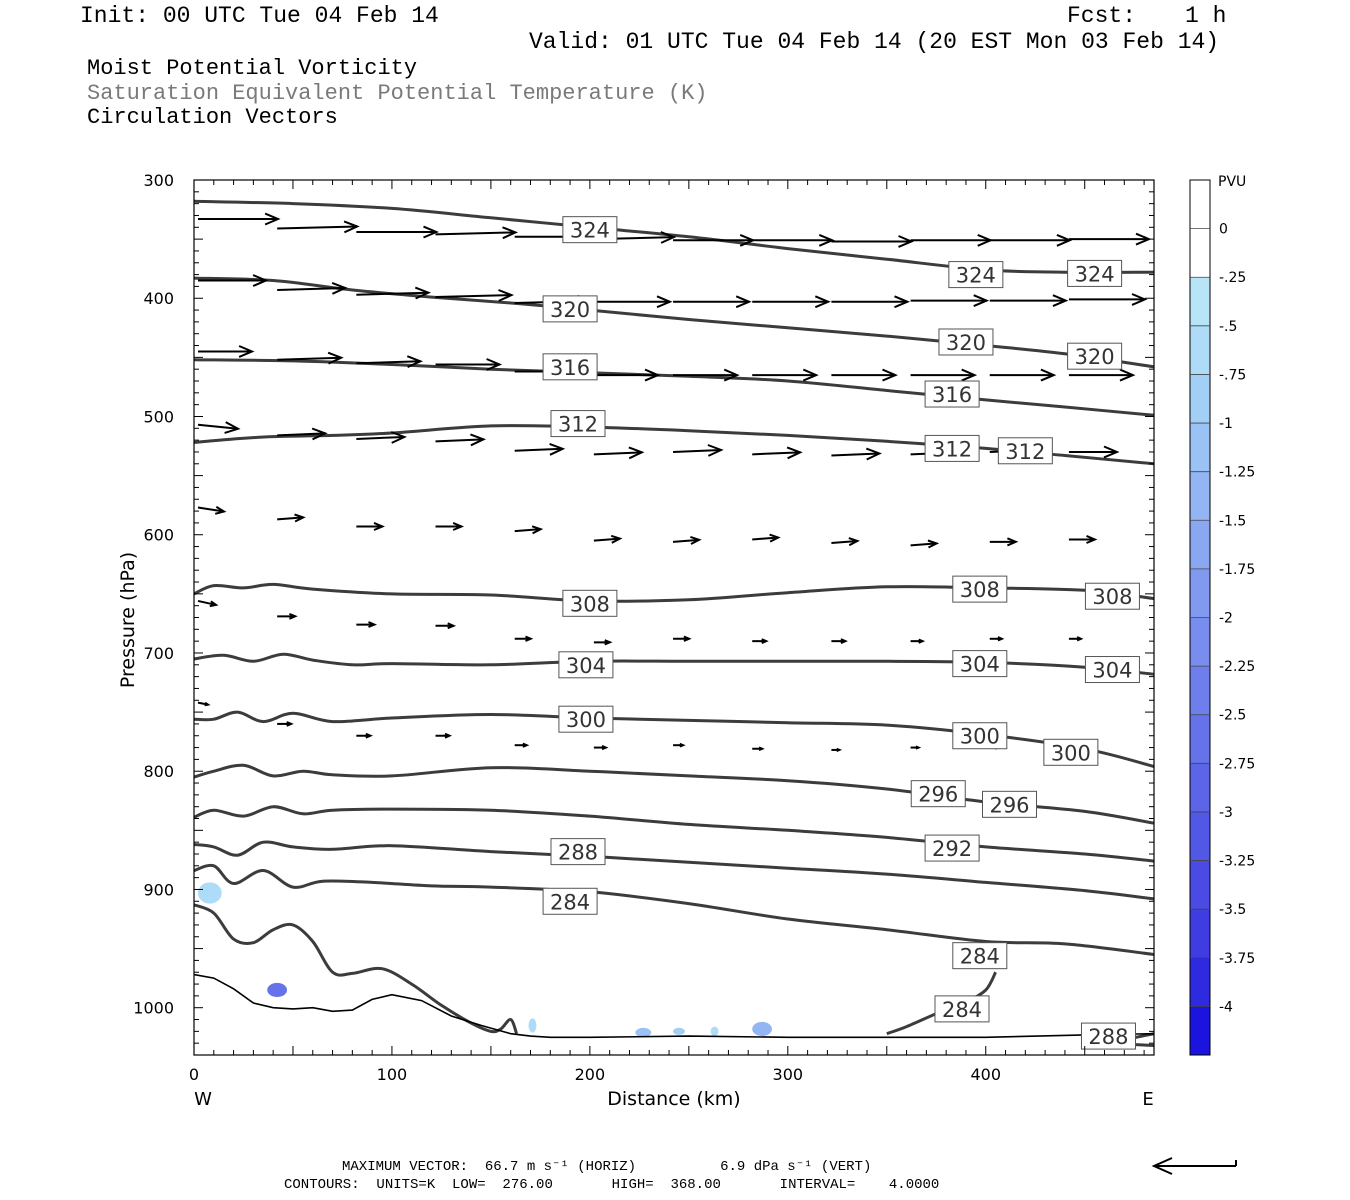  I want to click on colorbar-label: -2.75, so click(1237, 764).